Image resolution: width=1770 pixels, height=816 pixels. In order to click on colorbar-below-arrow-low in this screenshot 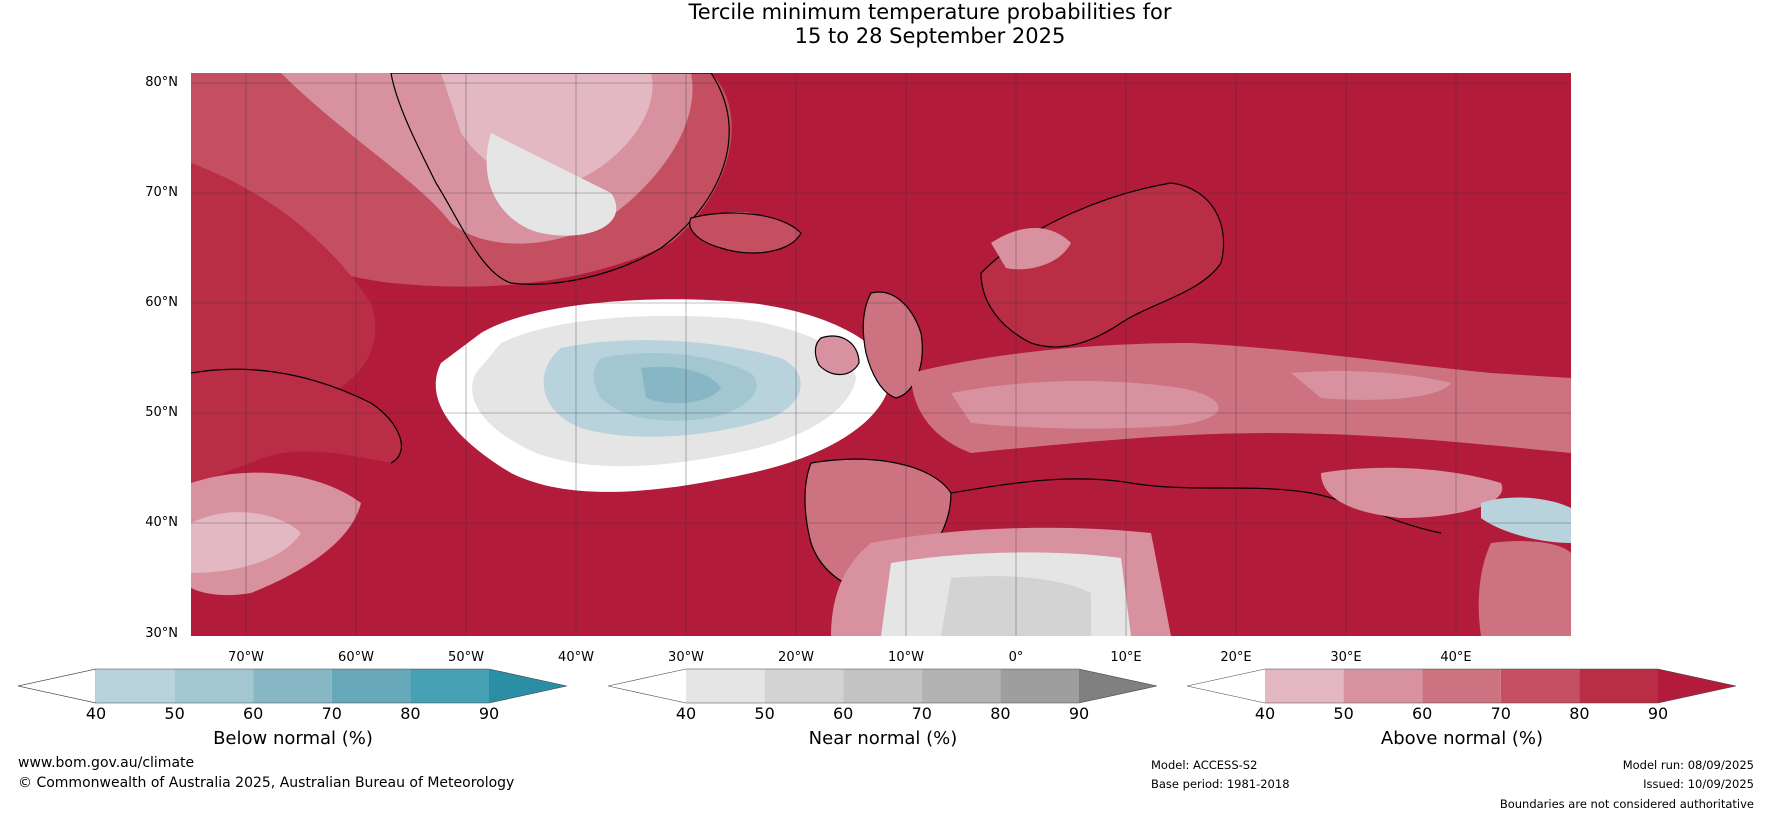, I will do `click(57, 686)`.